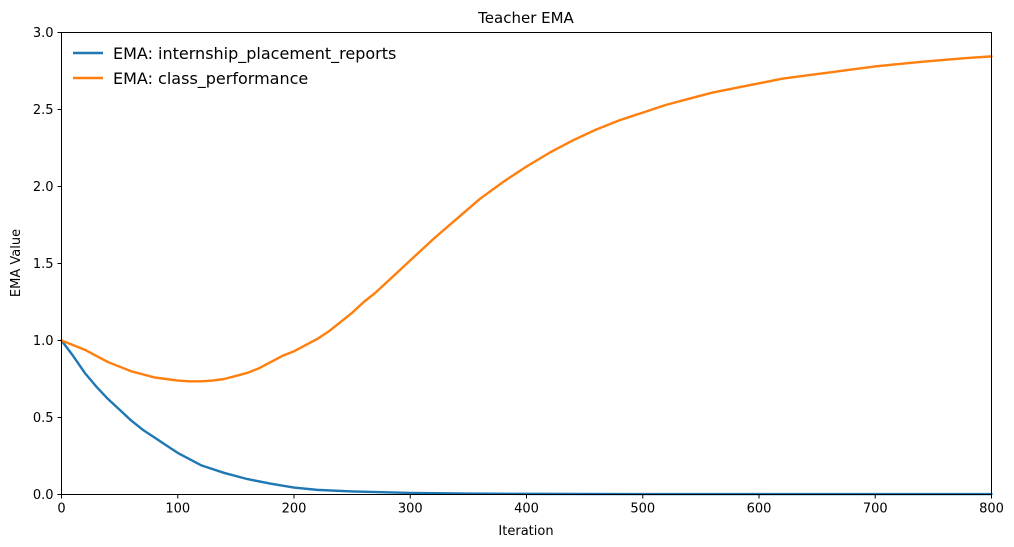 The image size is (1014, 547). Describe the element at coordinates (43, 264) in the screenshot. I see `y-tick-label: 1.5` at that location.